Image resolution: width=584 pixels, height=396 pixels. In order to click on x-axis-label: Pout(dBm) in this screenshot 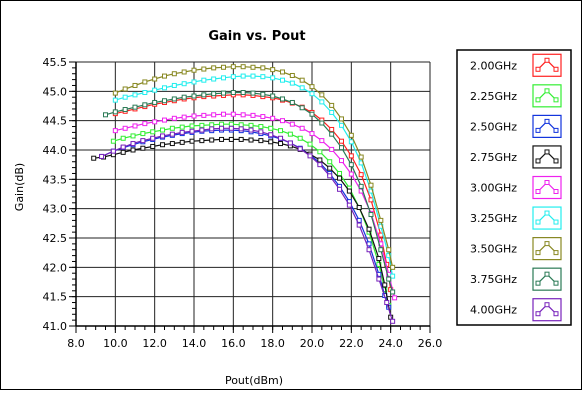, I will do `click(254, 380)`.